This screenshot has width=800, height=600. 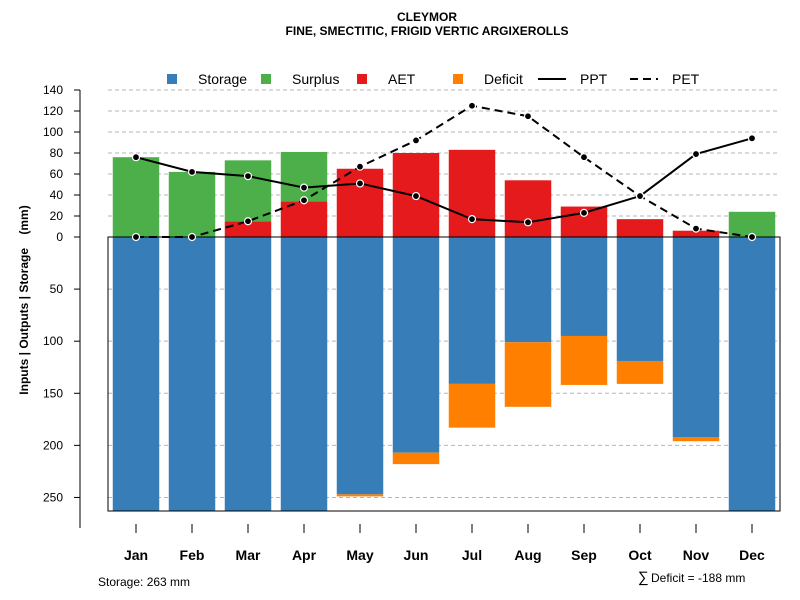 What do you see at coordinates (752, 237) in the screenshot?
I see `point-pet-dec` at bounding box center [752, 237].